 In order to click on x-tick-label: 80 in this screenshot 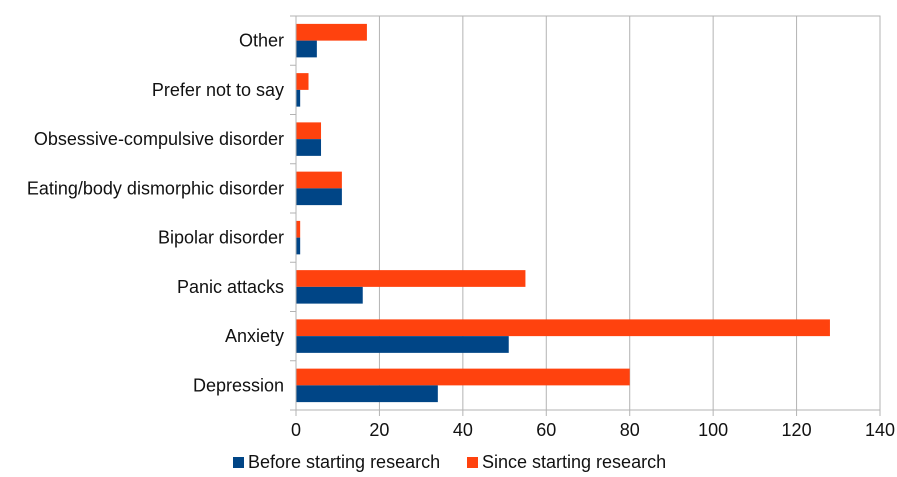, I will do `click(630, 430)`.